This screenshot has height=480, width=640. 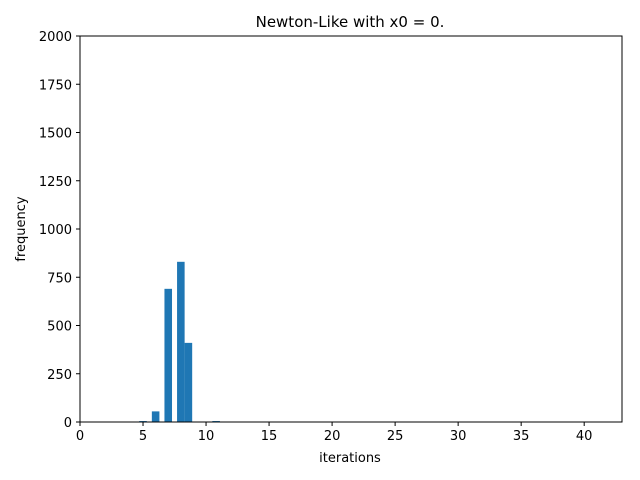 What do you see at coordinates (55, 230) in the screenshot?
I see `y-tick-label: 1000` at bounding box center [55, 230].